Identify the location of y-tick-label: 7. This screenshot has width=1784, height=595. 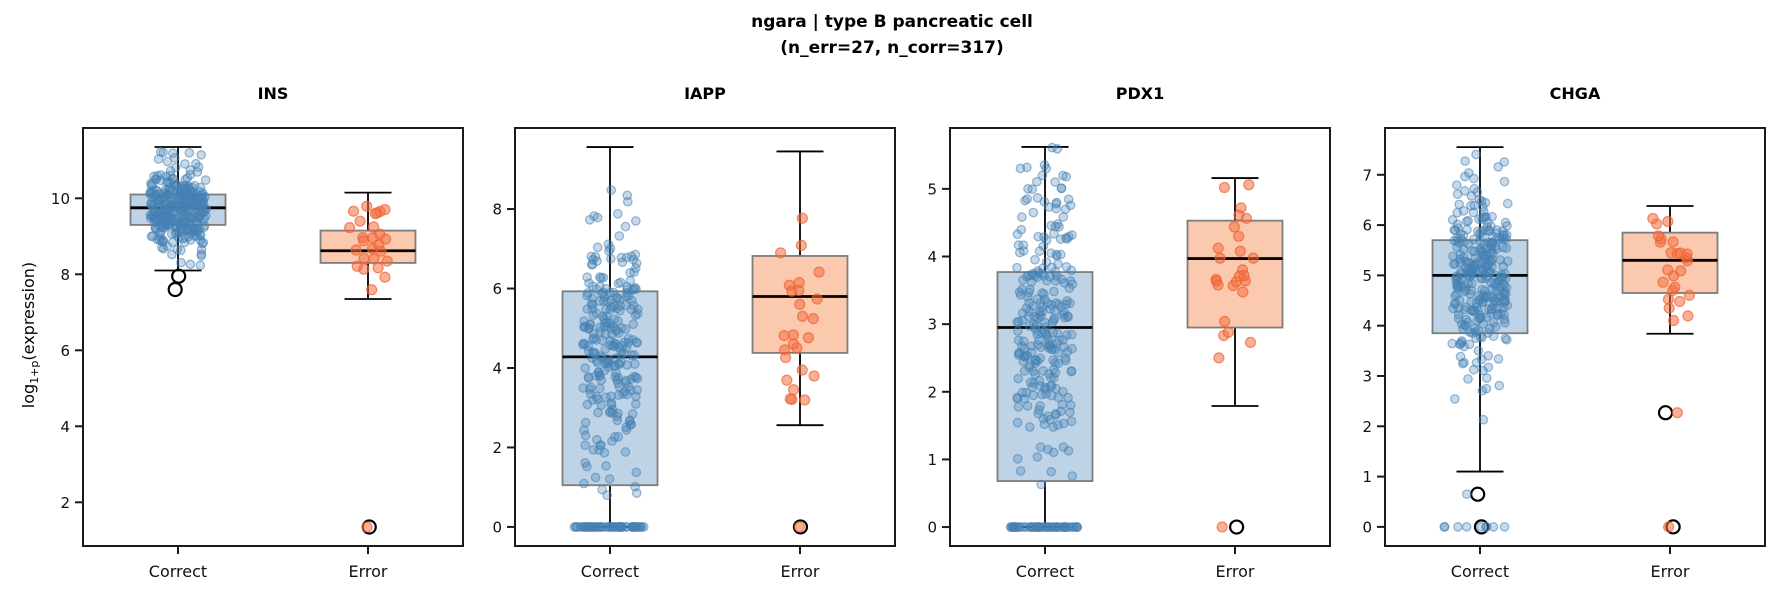
(1367, 175).